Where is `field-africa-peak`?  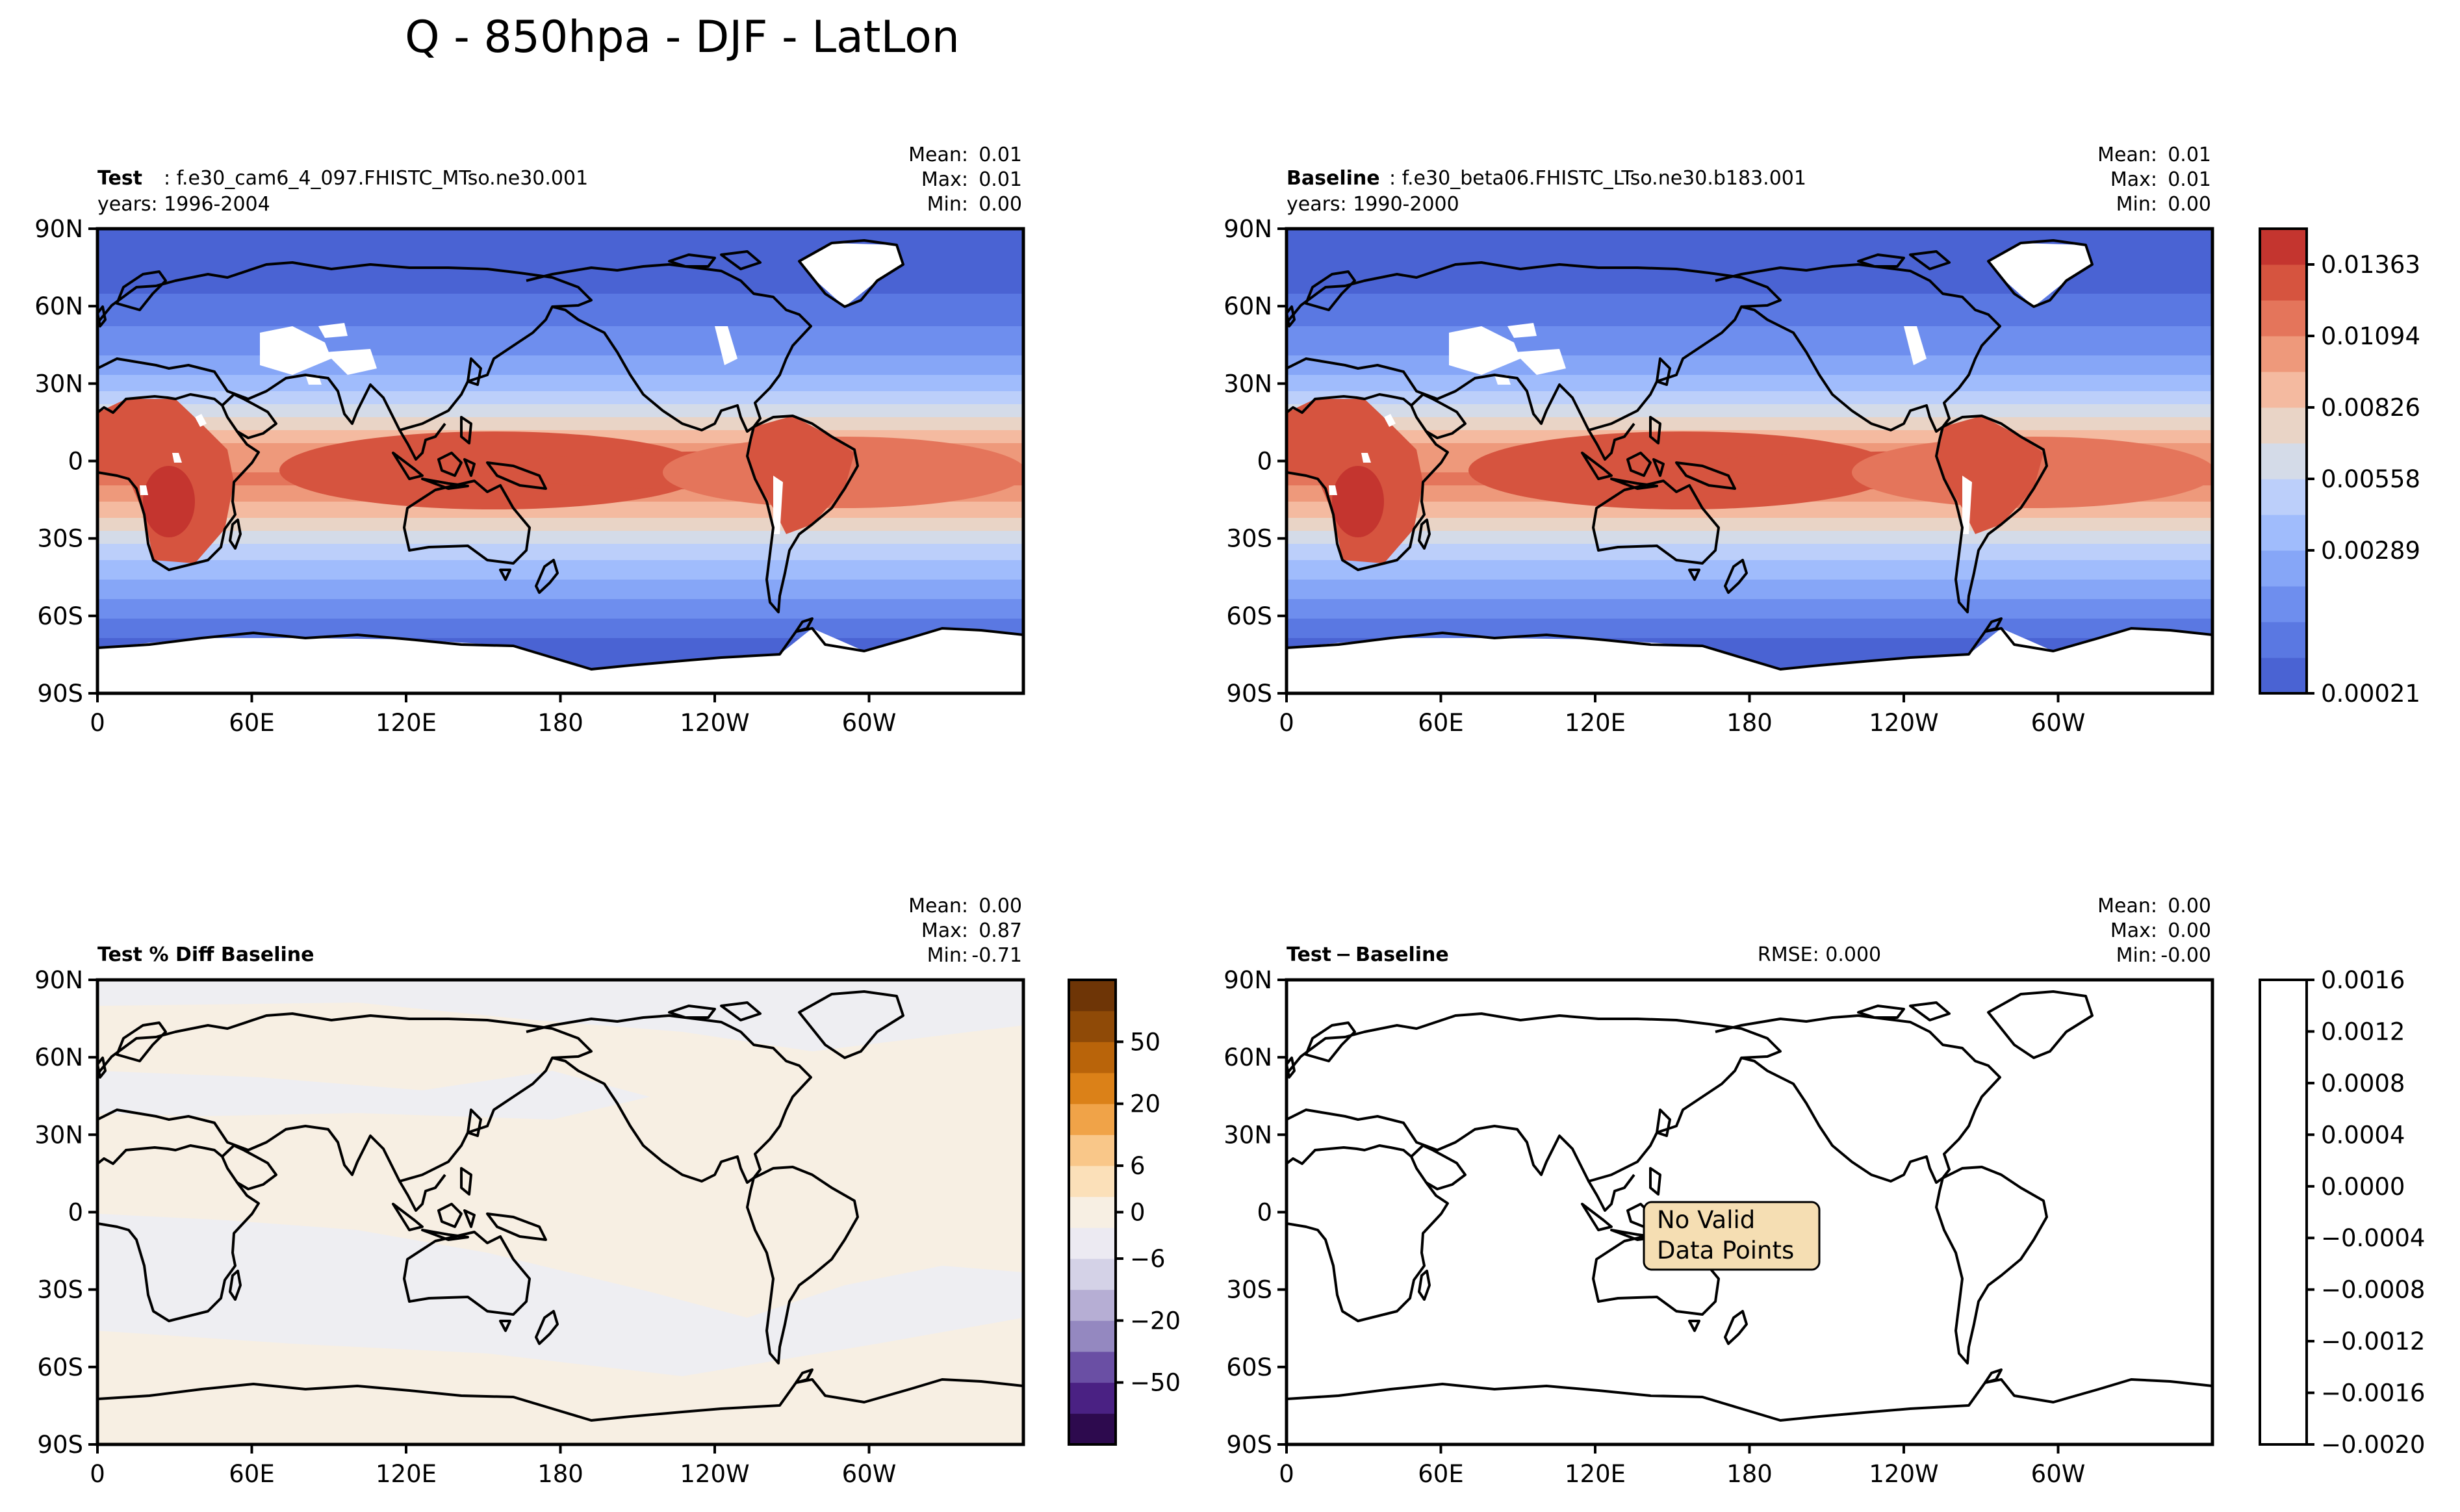 field-africa-peak is located at coordinates (1358, 501).